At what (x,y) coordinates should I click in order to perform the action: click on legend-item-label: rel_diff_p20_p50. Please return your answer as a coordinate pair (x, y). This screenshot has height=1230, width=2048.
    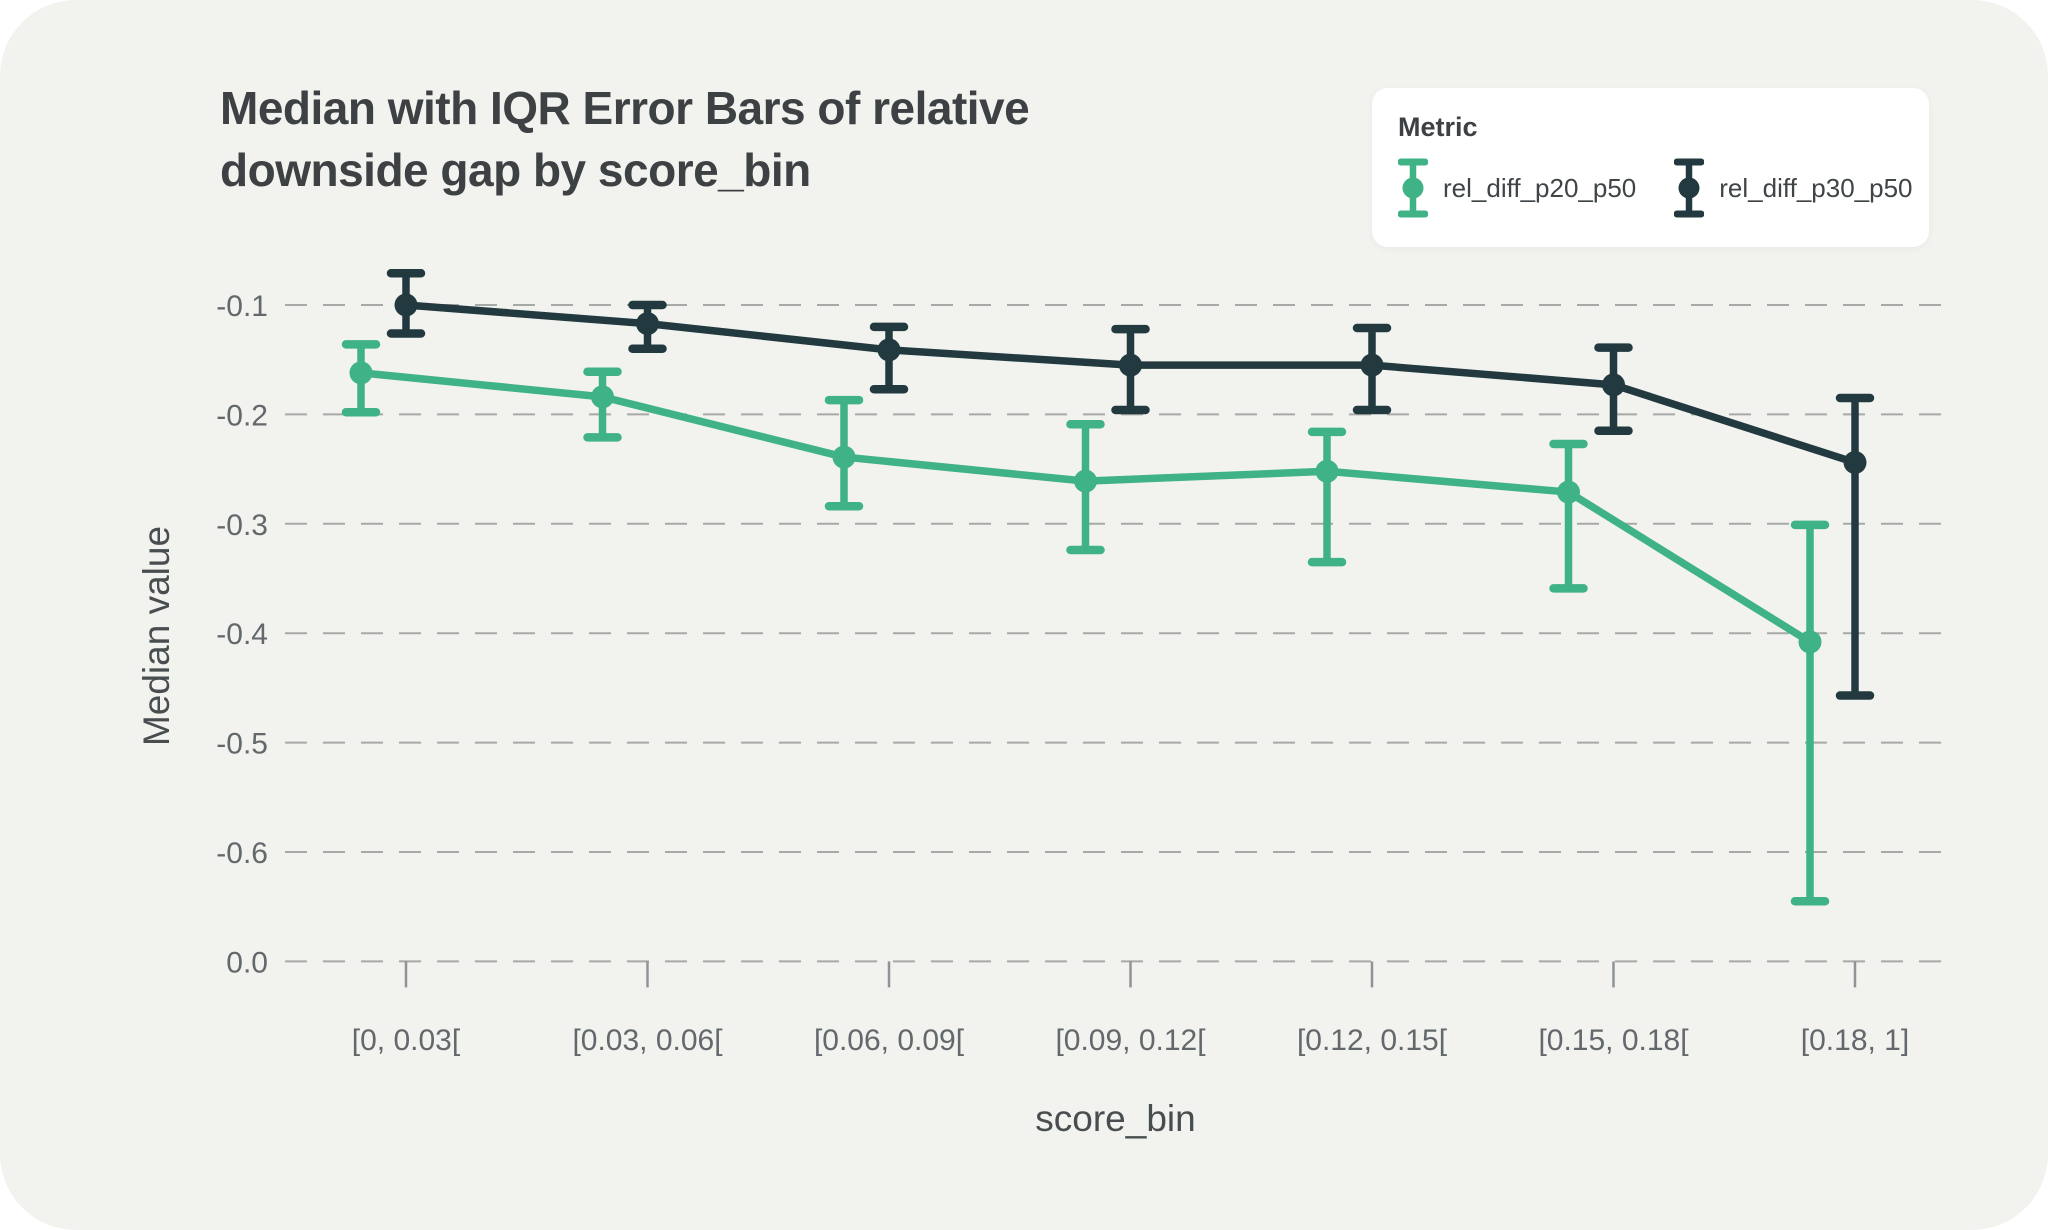
    Looking at the image, I should click on (1540, 187).